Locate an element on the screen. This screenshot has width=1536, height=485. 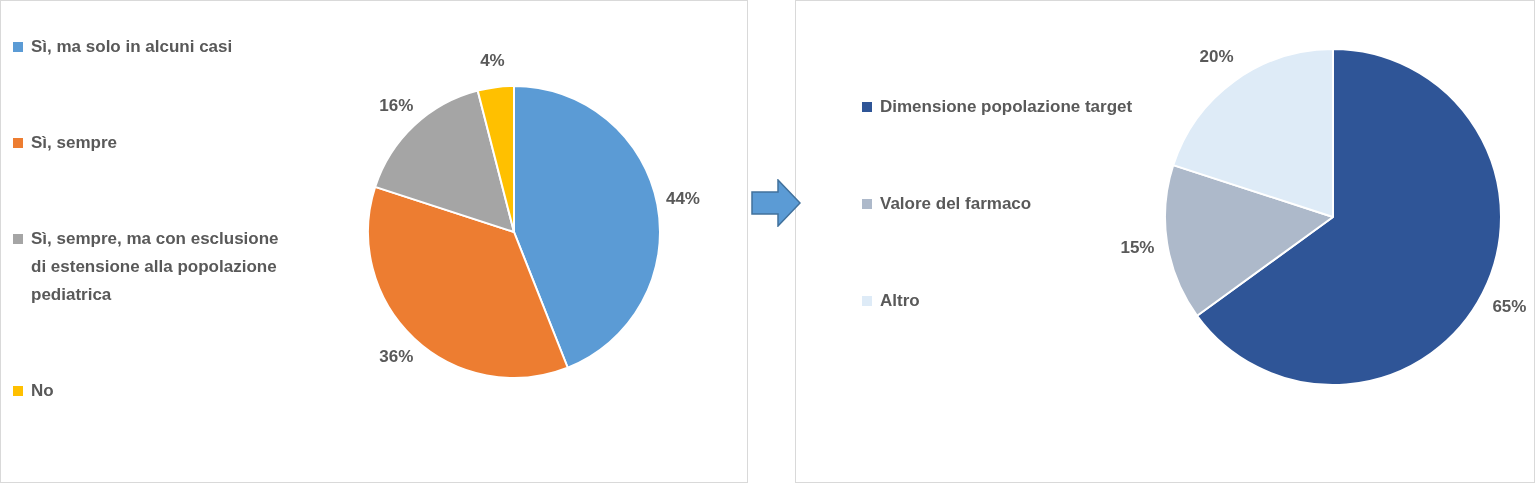
data-label: 36% is located at coordinates (396, 357).